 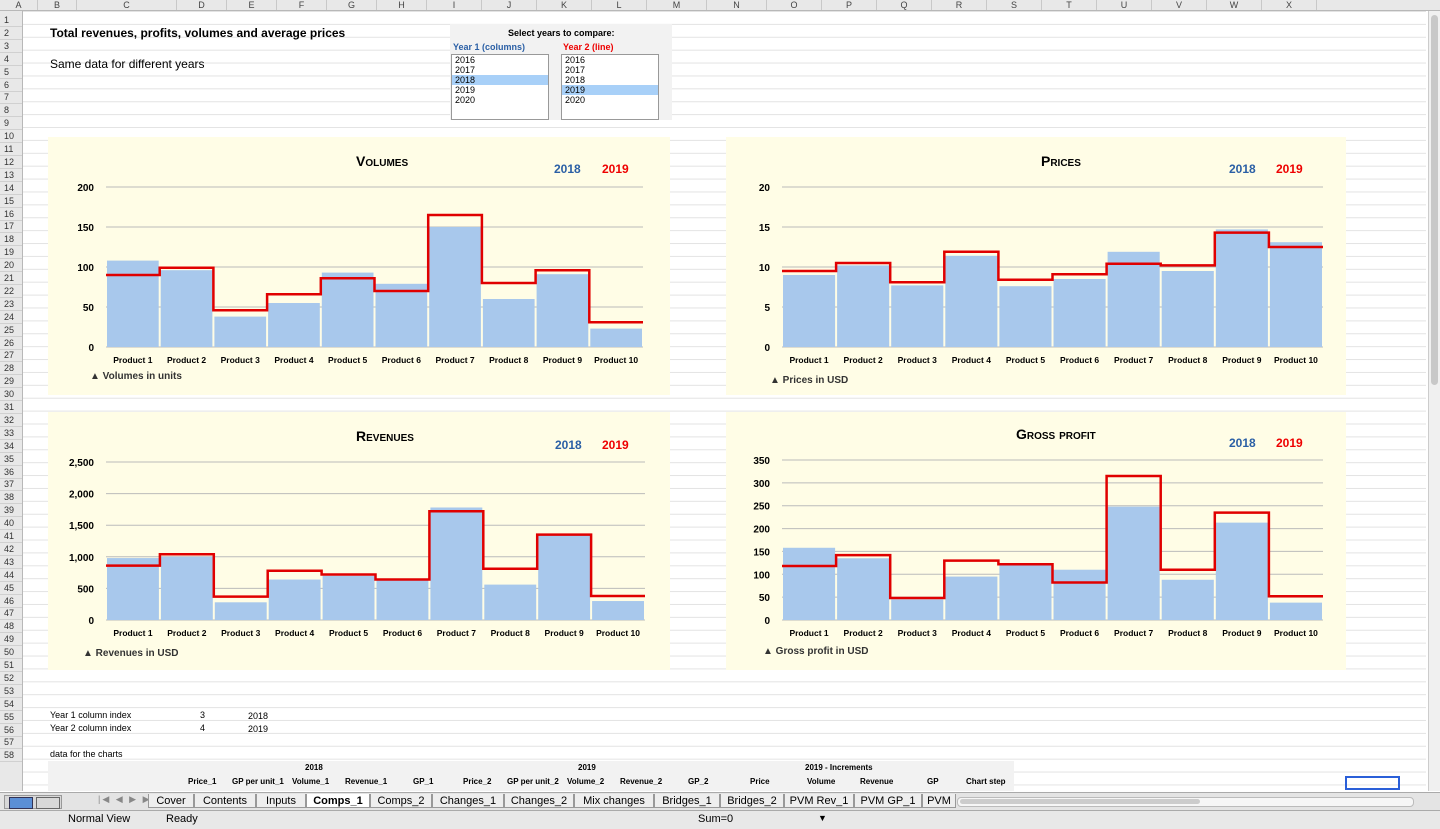 What do you see at coordinates (468, 801) in the screenshot?
I see `sheet-tab: Changes_1` at bounding box center [468, 801].